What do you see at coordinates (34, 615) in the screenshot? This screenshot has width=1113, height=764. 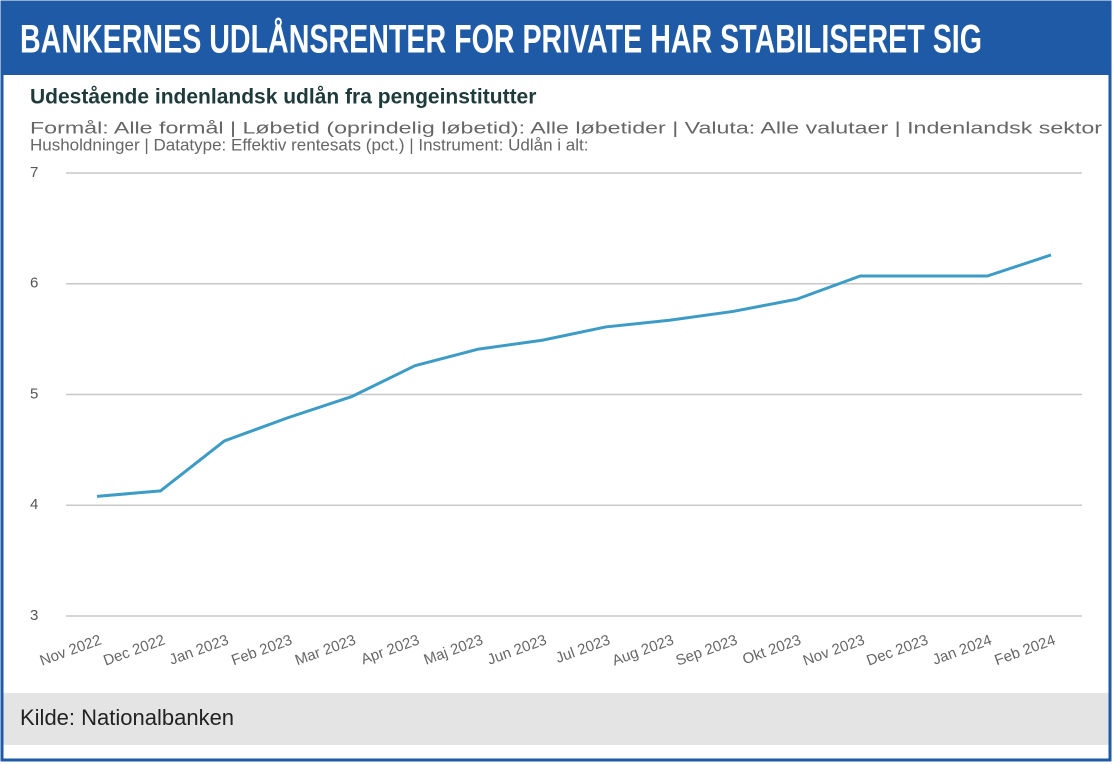 I see `y-tick-label: 3` at bounding box center [34, 615].